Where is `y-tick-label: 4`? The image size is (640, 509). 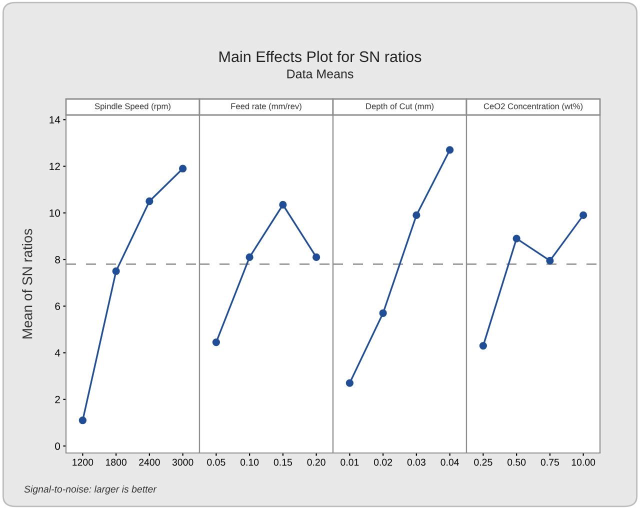 y-tick-label: 4 is located at coordinates (57, 353).